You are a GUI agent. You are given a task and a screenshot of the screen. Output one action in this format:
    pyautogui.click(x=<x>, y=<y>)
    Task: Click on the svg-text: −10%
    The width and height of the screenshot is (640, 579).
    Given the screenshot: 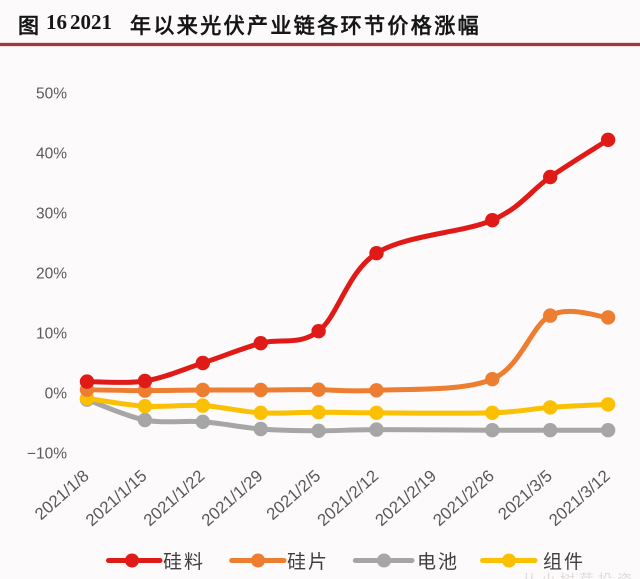 What is the action you would take?
    pyautogui.click(x=47, y=454)
    